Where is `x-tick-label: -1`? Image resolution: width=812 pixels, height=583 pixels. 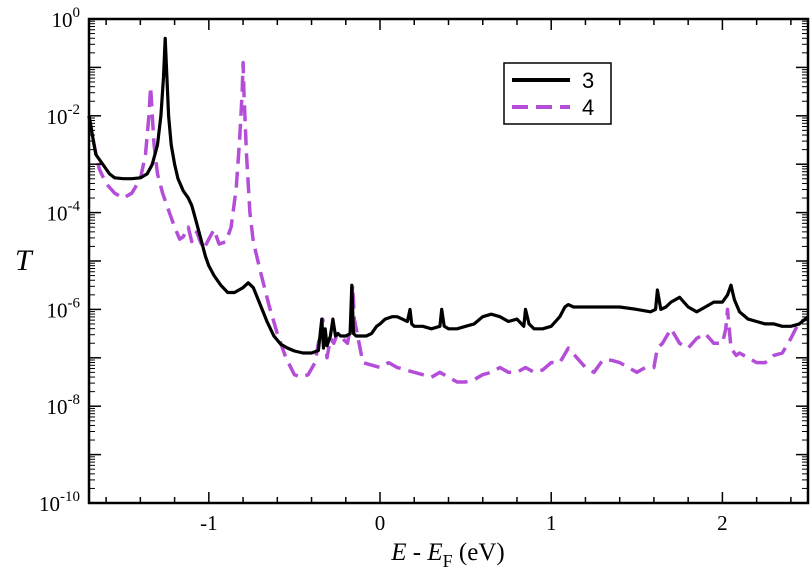
x-tick-label: -1 is located at coordinates (209, 523).